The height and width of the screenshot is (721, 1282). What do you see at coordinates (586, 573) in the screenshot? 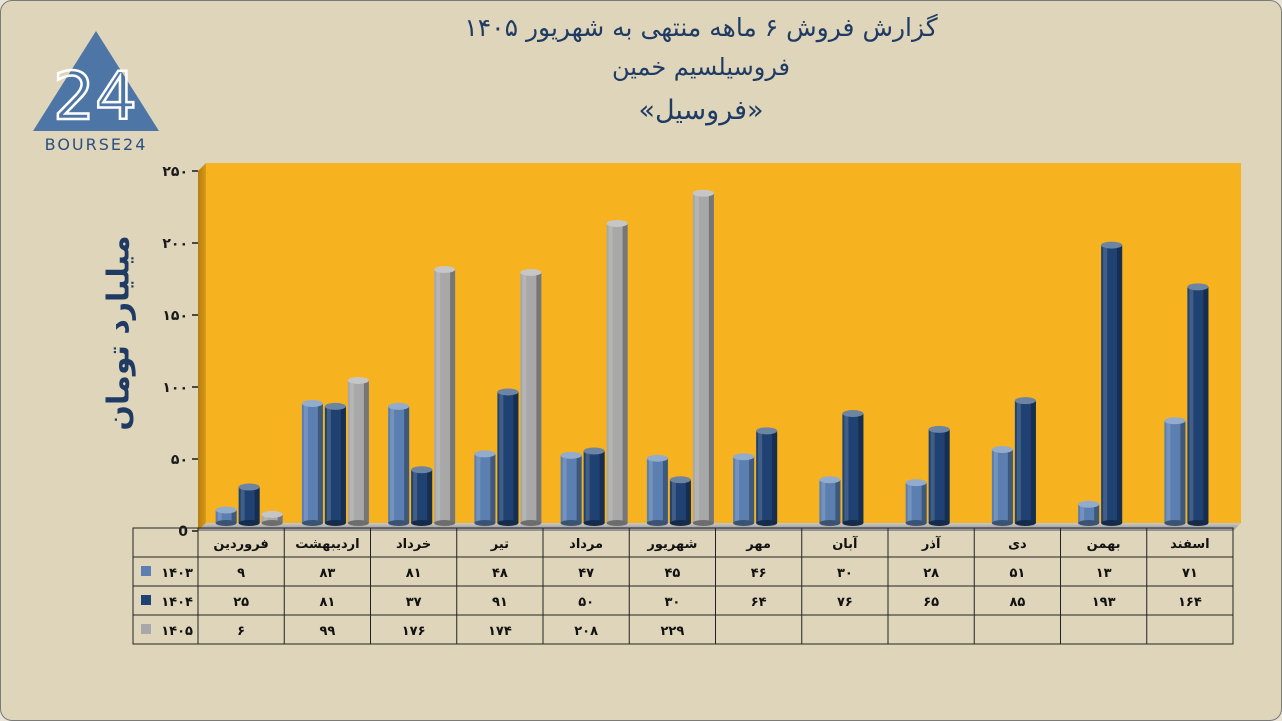
I see `data-label: ۴۷` at bounding box center [586, 573].